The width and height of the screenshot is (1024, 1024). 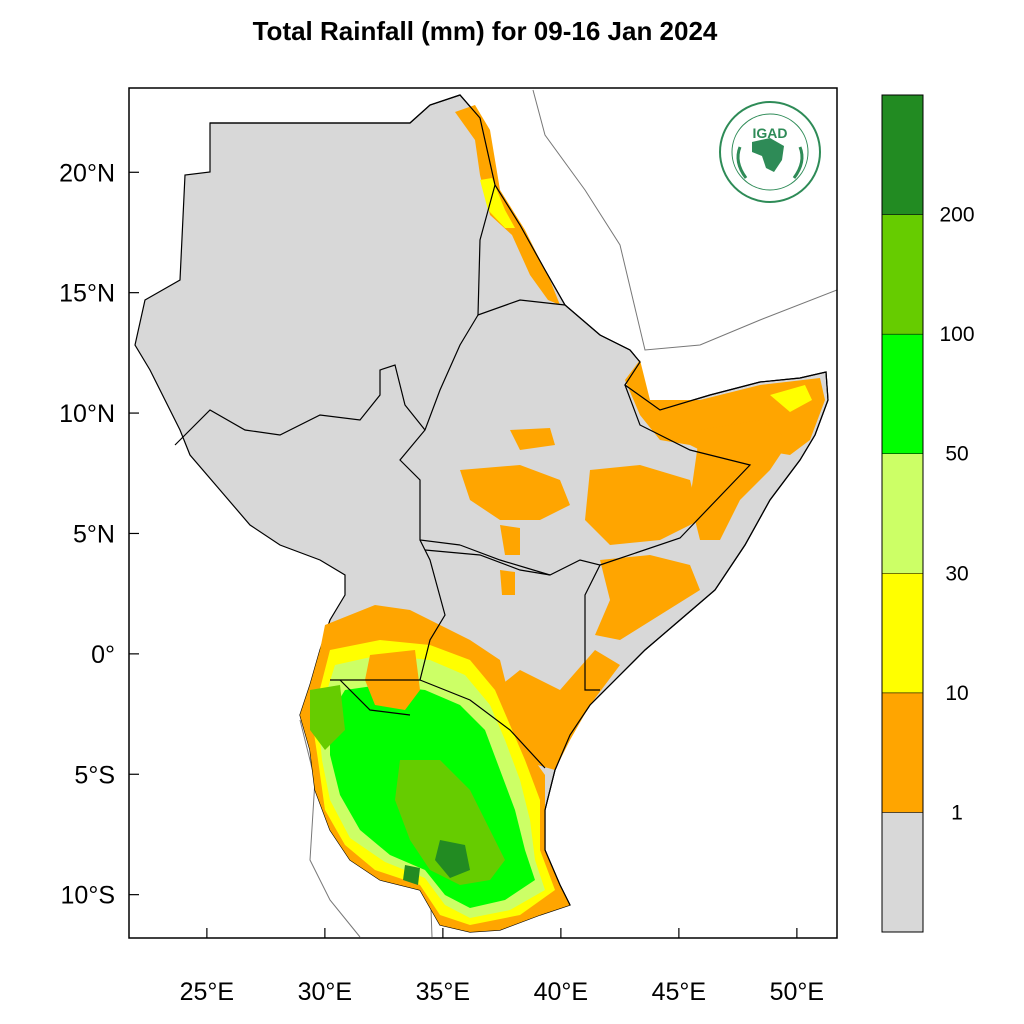 I want to click on colorbar-outline, so click(x=902, y=513).